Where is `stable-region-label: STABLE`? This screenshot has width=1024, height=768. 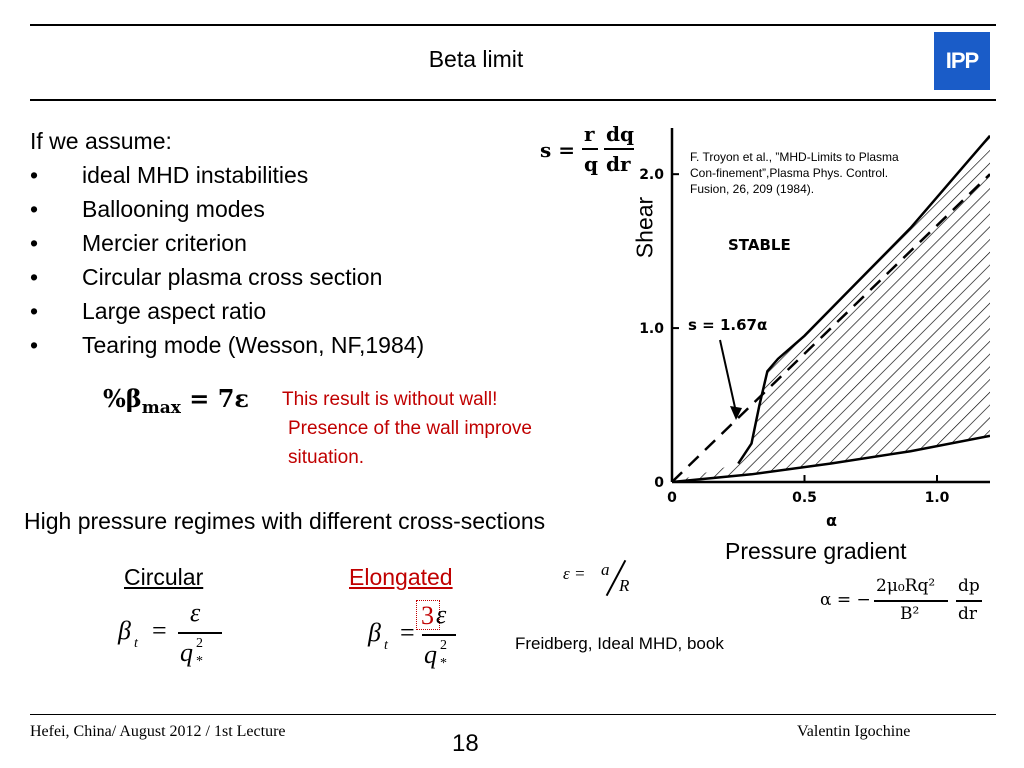
stable-region-label: STABLE is located at coordinates (759, 245).